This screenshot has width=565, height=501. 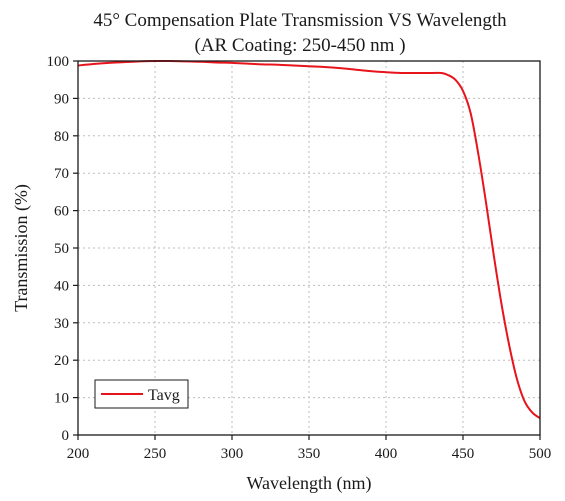 I want to click on y-tick-label: 50, so click(x=61, y=249).